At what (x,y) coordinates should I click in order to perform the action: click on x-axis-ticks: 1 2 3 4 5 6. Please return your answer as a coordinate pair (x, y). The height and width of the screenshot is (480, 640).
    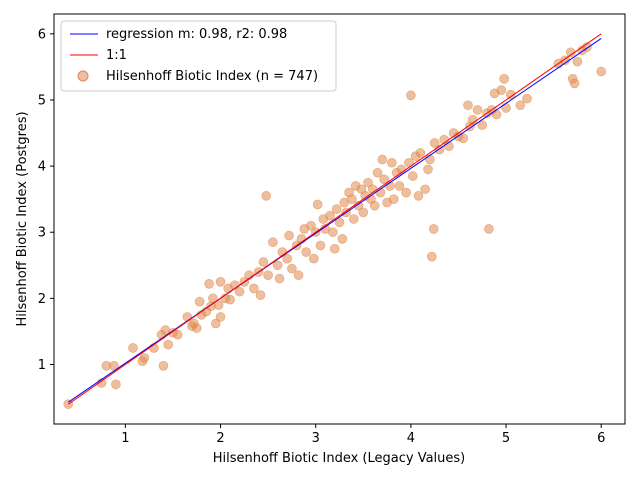
    Looking at the image, I should click on (363, 435).